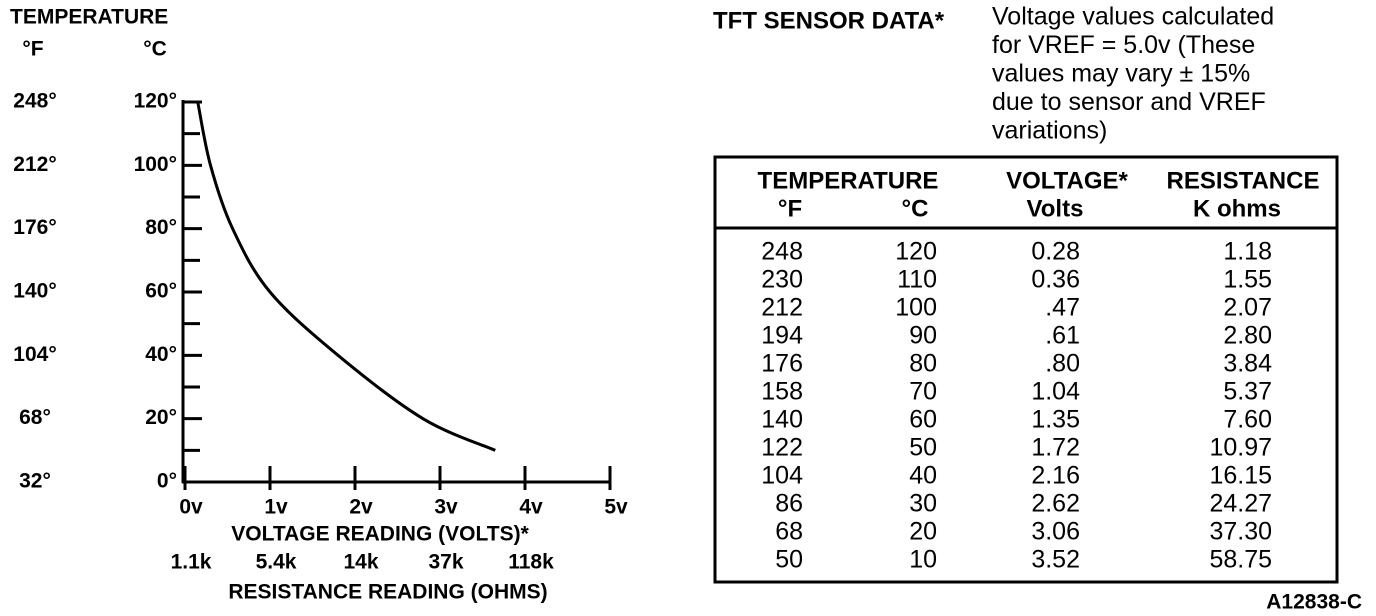 The height and width of the screenshot is (616, 1376). Describe the element at coordinates (35, 417) in the screenshot. I see `y2-tick-label: 68°` at that location.